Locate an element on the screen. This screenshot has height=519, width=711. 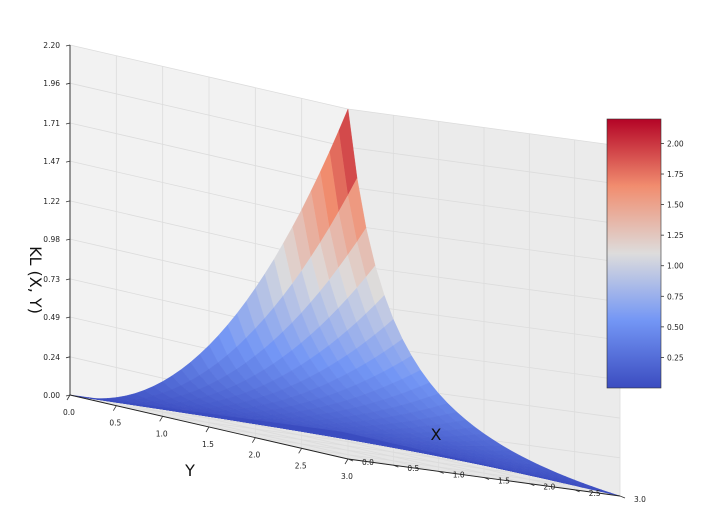
x-tick-label: 1.5 is located at coordinates (504, 480).